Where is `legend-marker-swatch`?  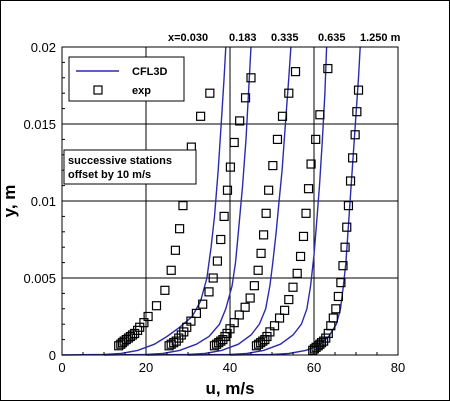 legend-marker-swatch is located at coordinates (98, 90).